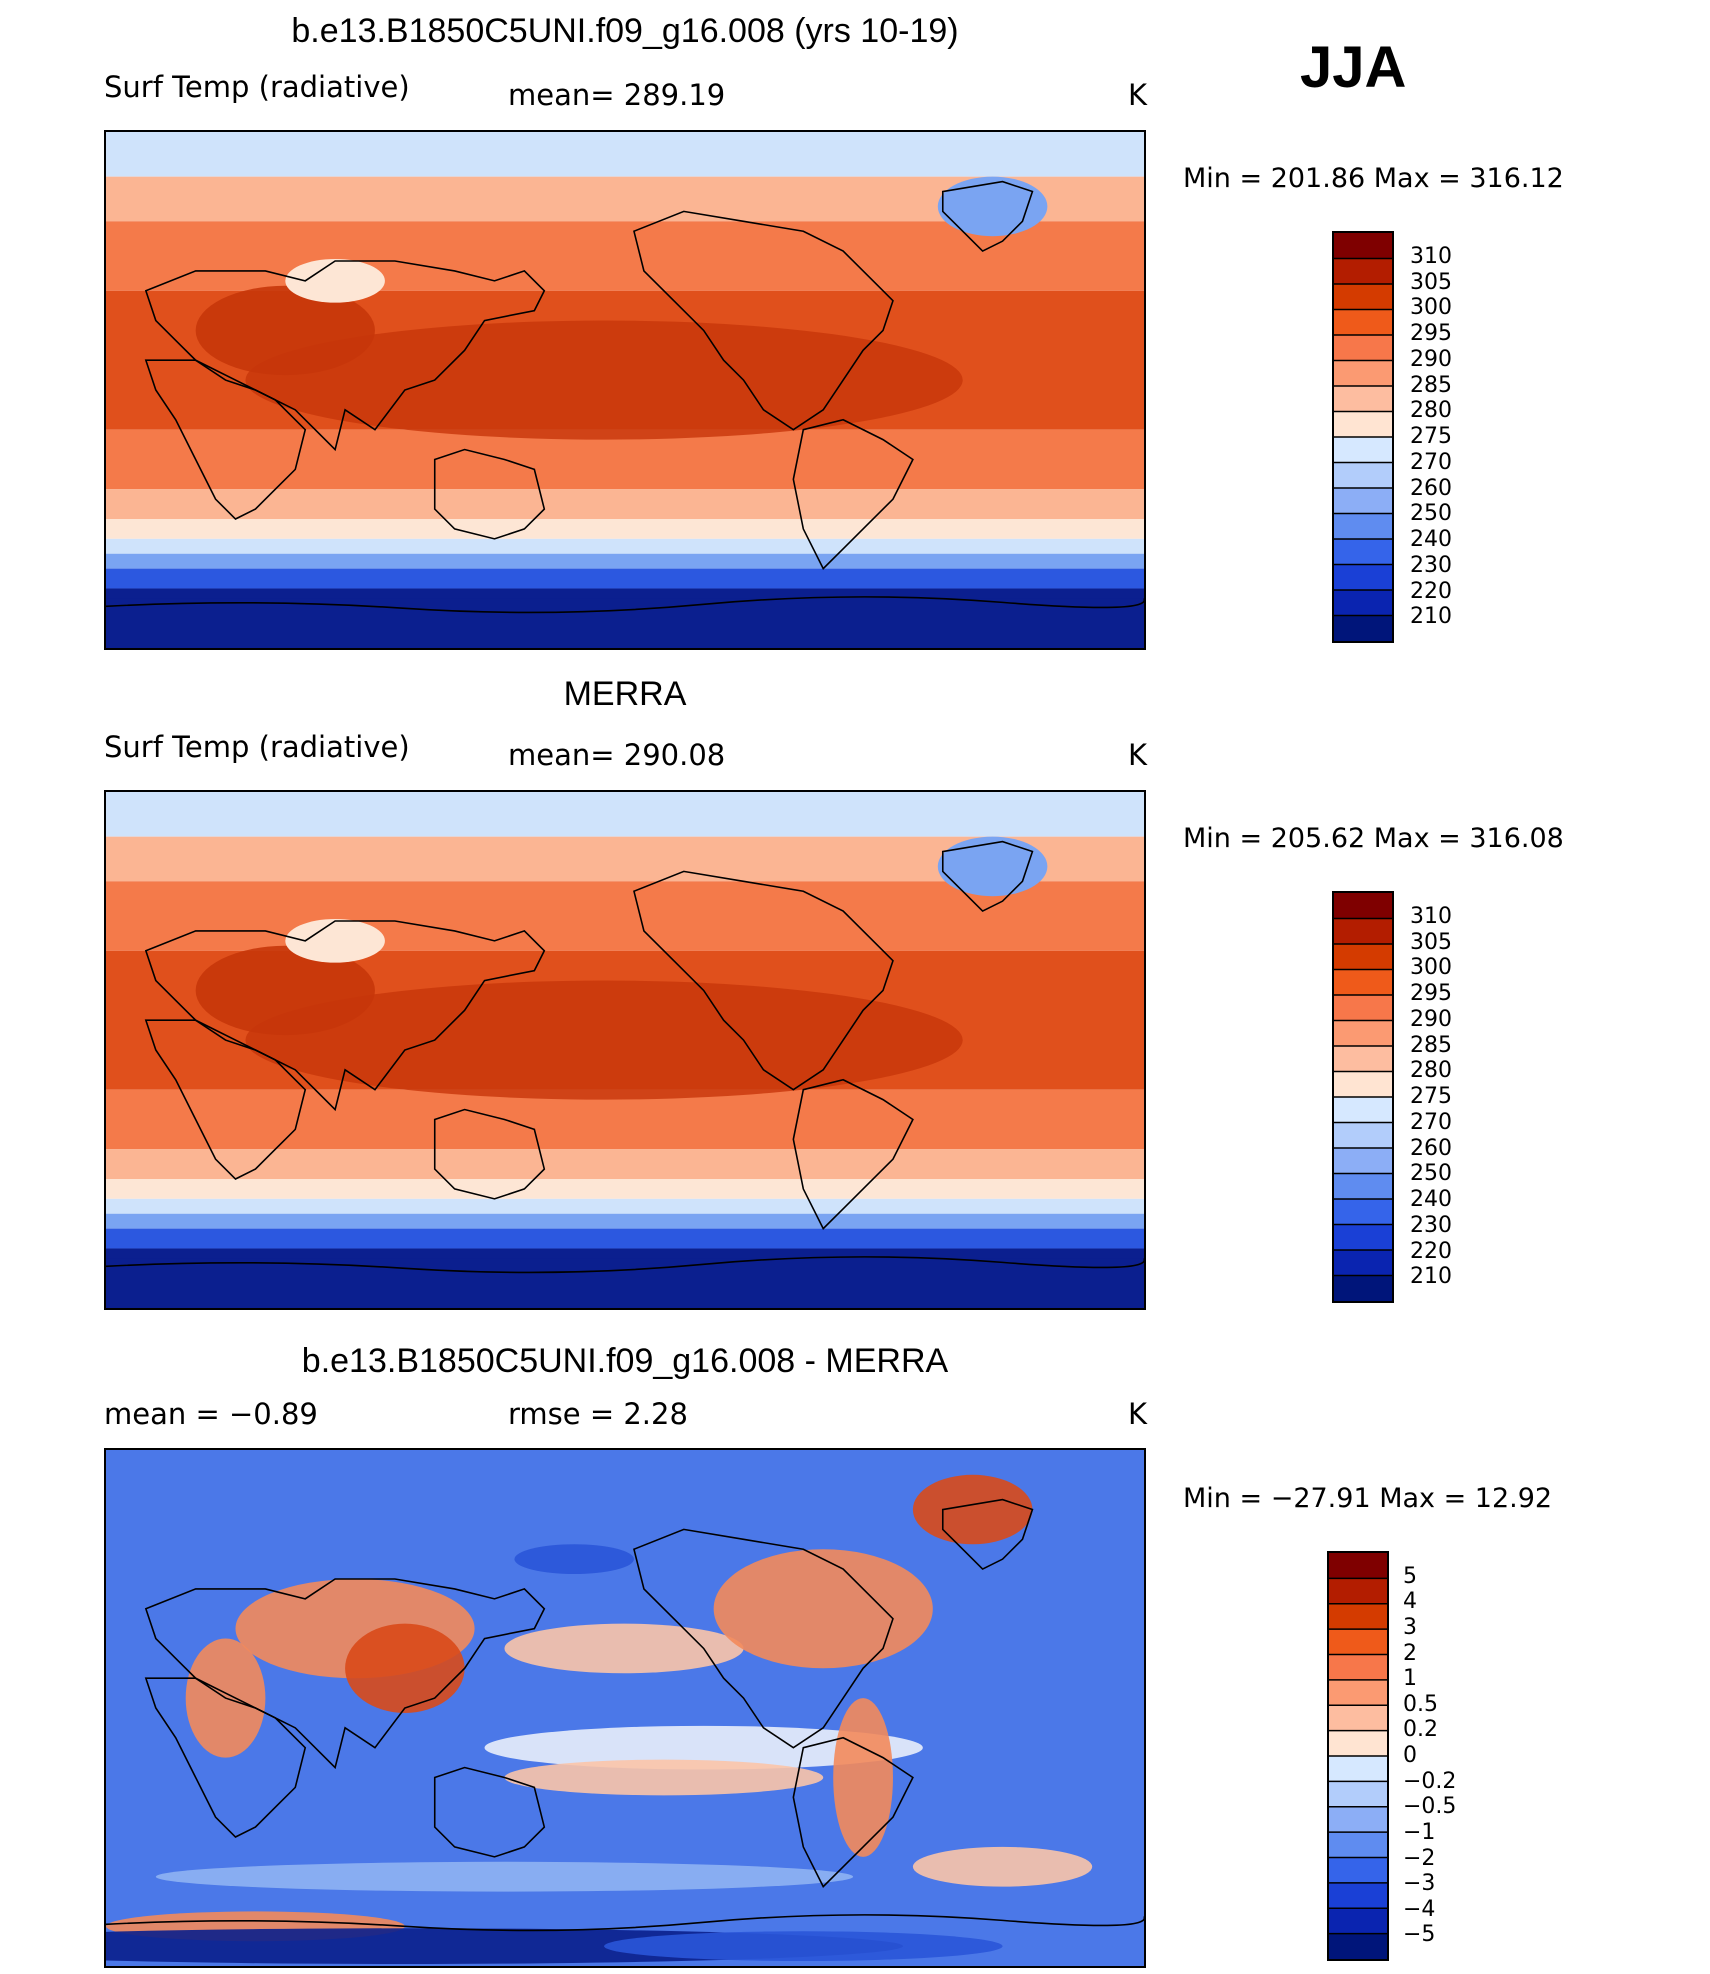 This screenshot has width=1710, height=1974. What do you see at coordinates (1419, 1832) in the screenshot?
I see `colorbar-tick-label: −1` at bounding box center [1419, 1832].